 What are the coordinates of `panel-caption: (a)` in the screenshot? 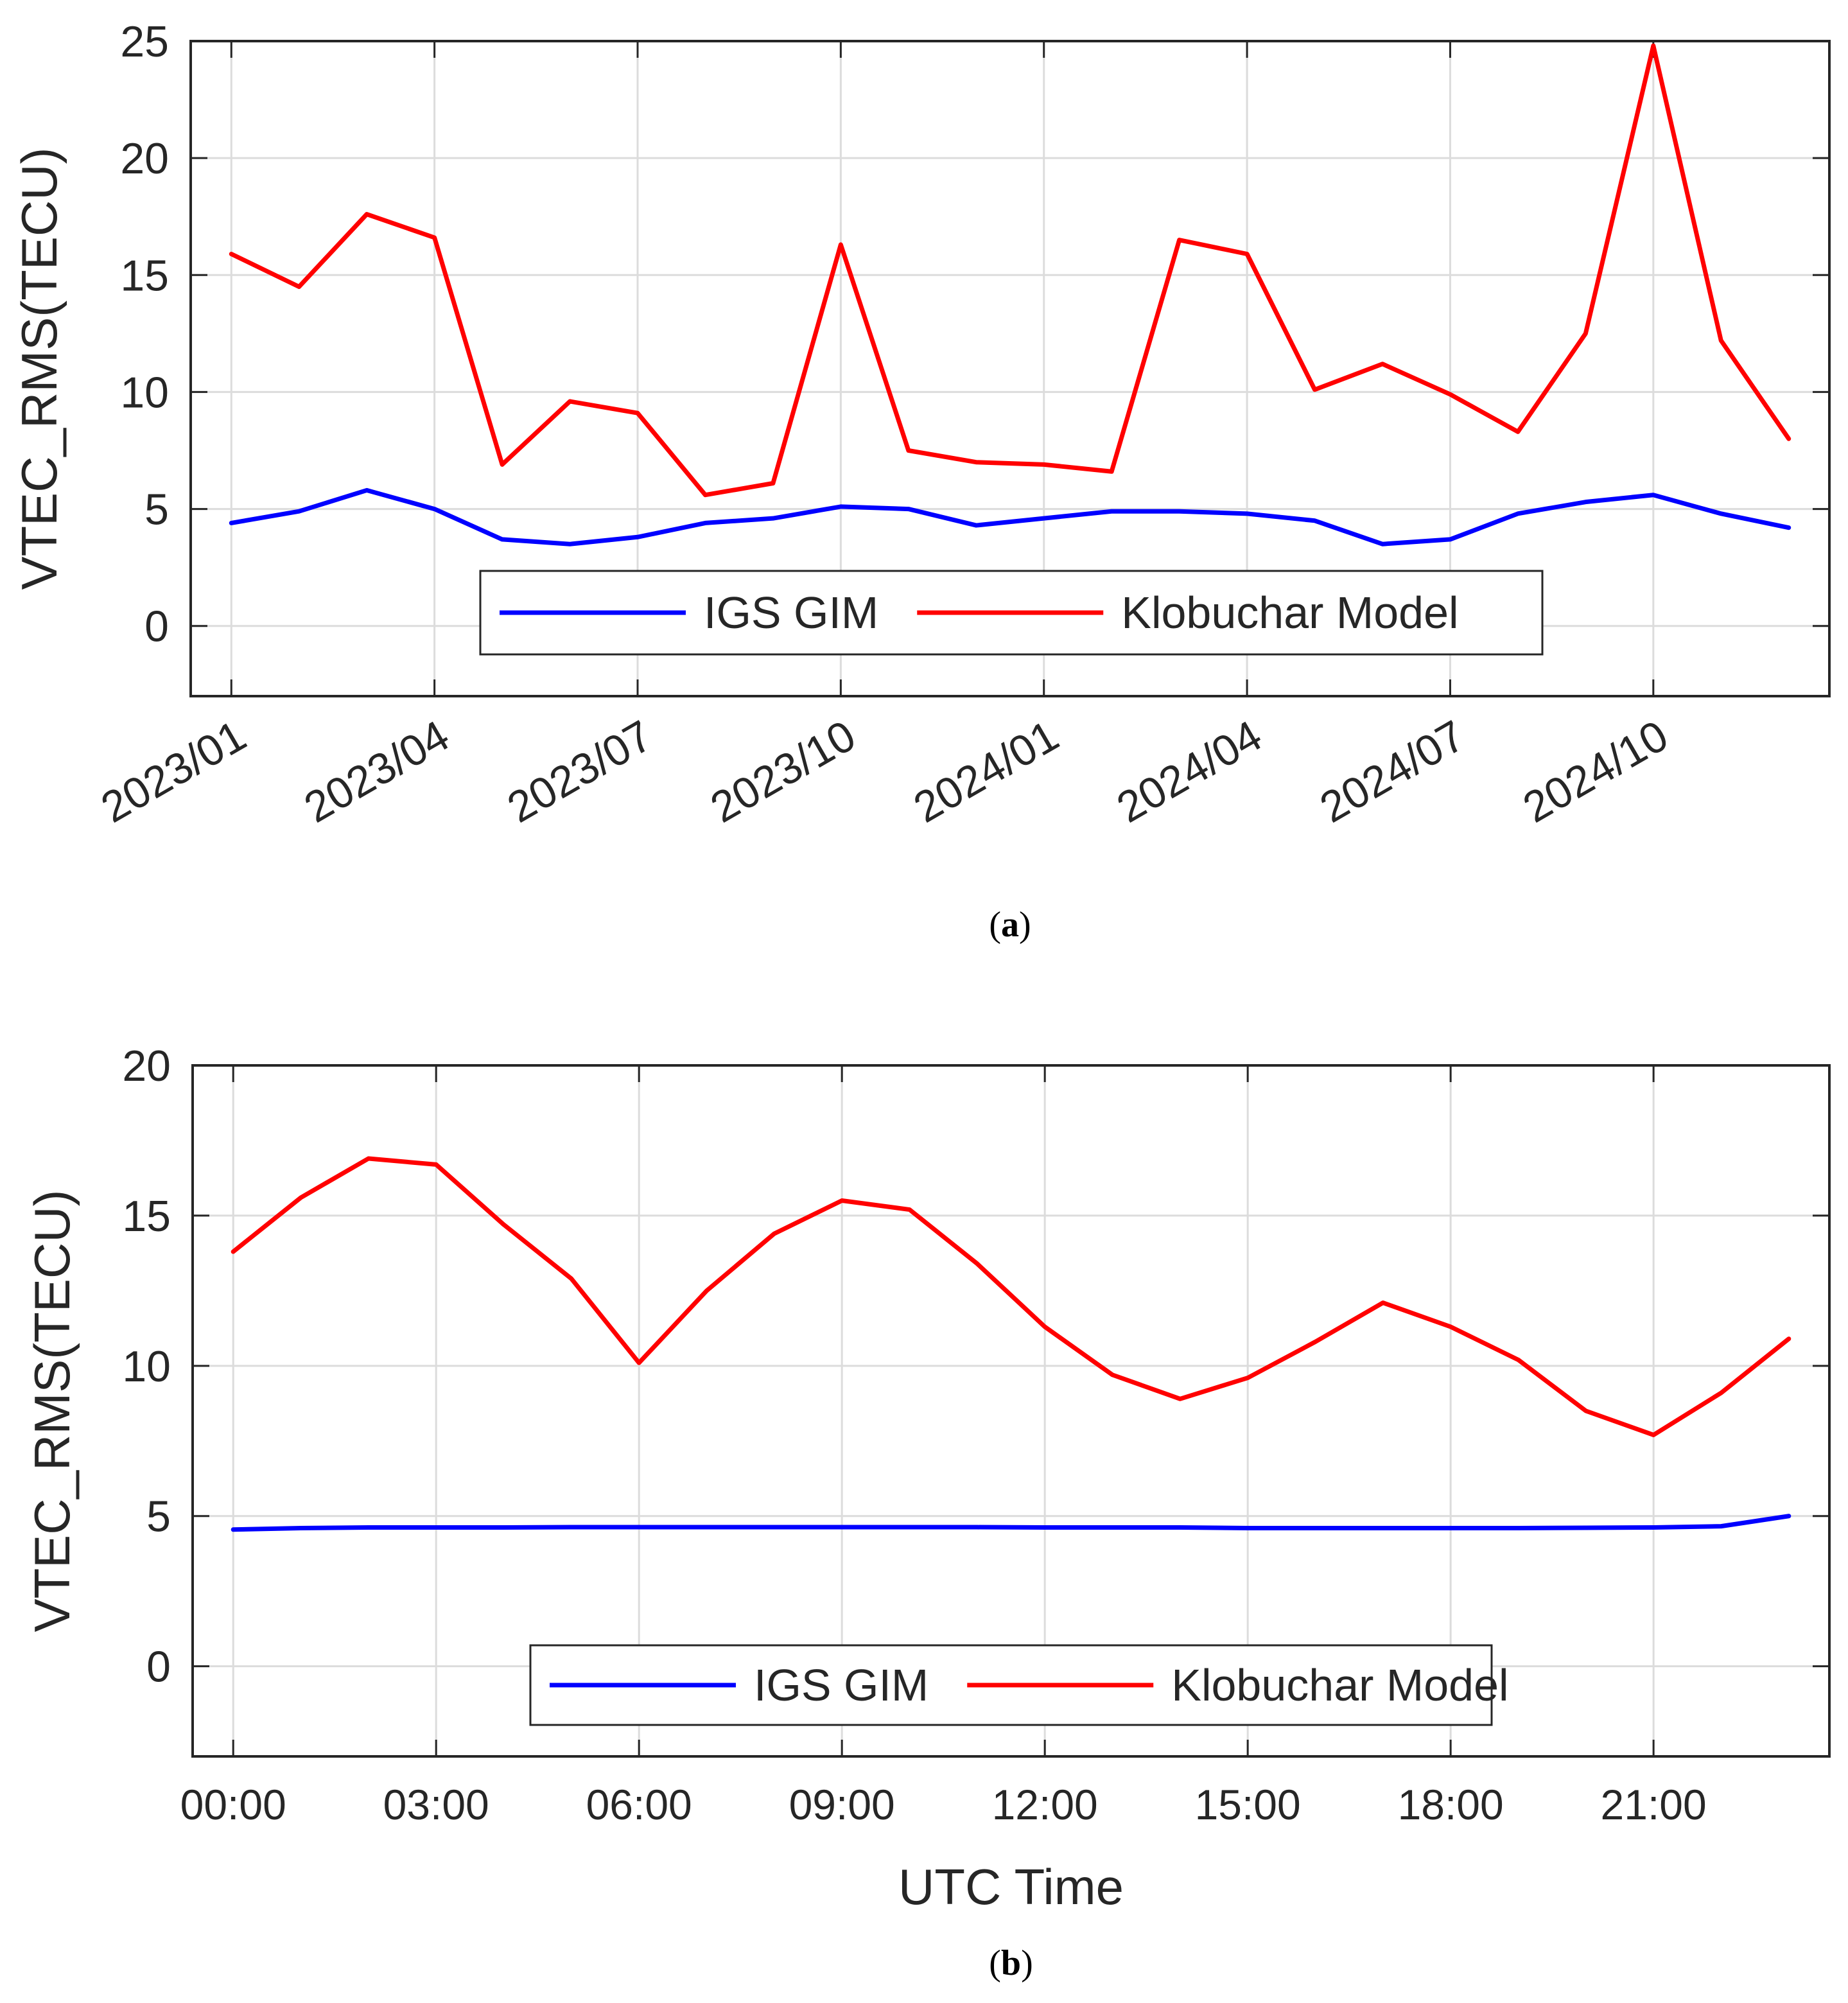 It's located at (1010, 925).